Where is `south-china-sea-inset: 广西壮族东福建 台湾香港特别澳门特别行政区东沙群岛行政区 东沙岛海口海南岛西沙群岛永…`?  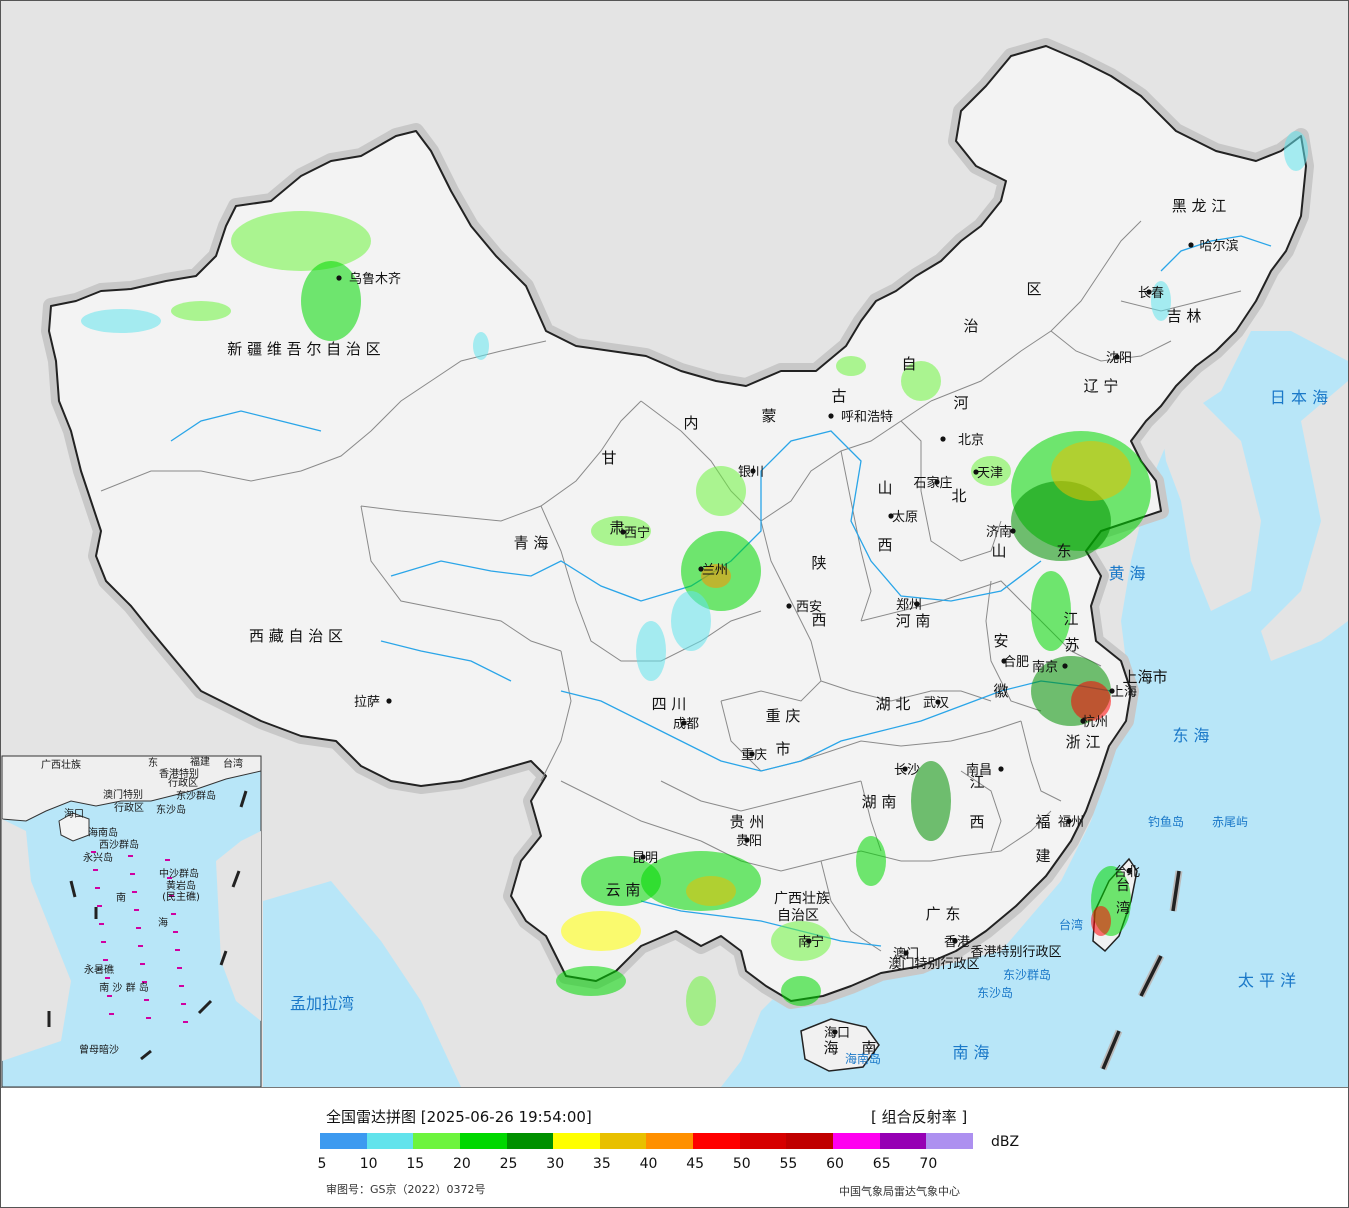 south-china-sea-inset: 广西壮族东福建 台湾香港特别澳门特别行政区东沙群岛行政区 东沙岛海口海南岛西沙群岛永… is located at coordinates (131, 921).